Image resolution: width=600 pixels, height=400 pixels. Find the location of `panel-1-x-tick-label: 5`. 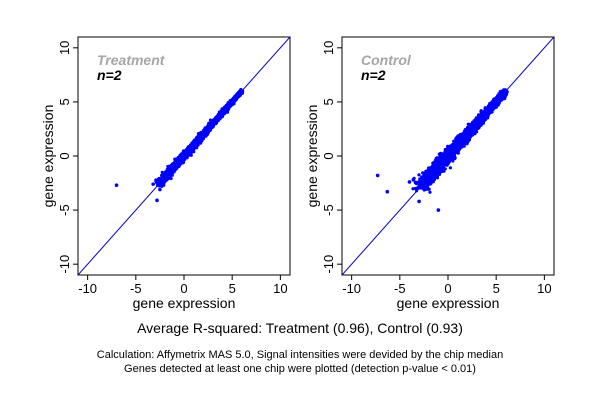

panel-1-x-tick-label: 5 is located at coordinates (496, 288).